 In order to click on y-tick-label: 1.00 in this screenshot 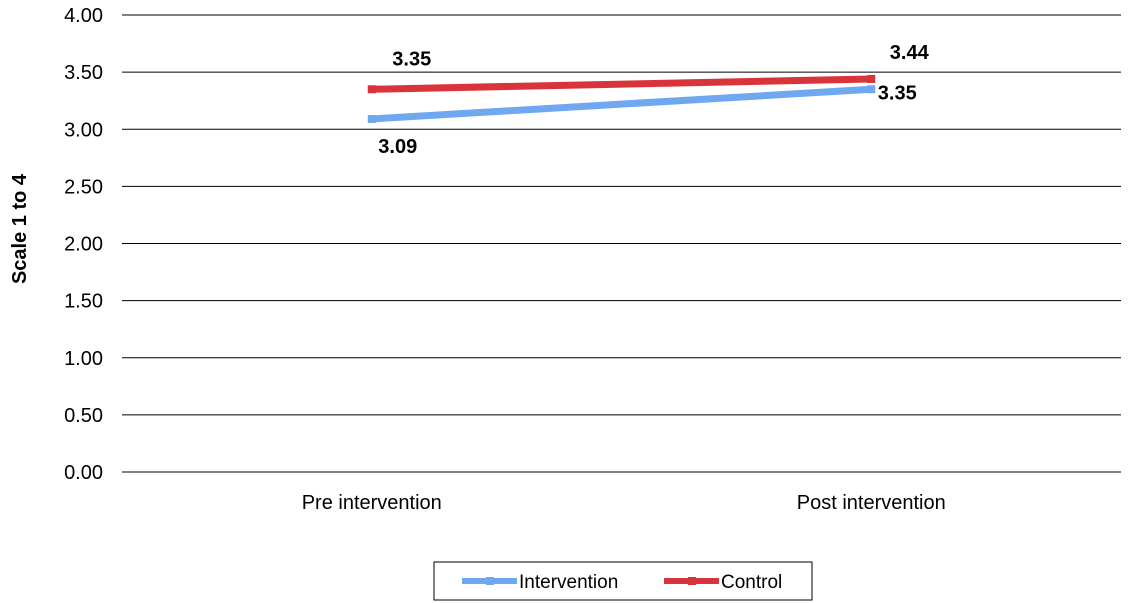, I will do `click(83, 359)`.